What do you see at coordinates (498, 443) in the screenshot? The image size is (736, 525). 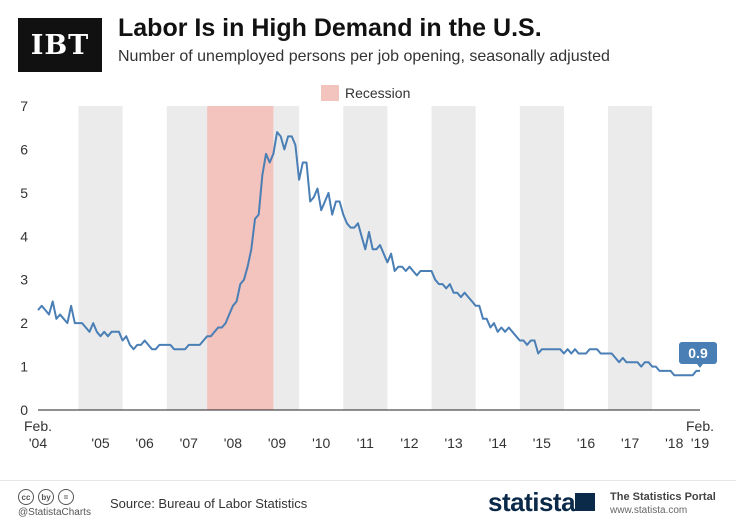 I see `x-tick-label: '14` at bounding box center [498, 443].